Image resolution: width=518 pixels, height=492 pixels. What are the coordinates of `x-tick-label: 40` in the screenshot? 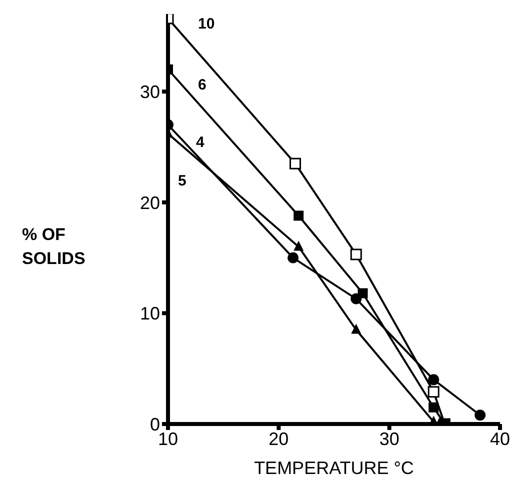 It's located at (500, 438).